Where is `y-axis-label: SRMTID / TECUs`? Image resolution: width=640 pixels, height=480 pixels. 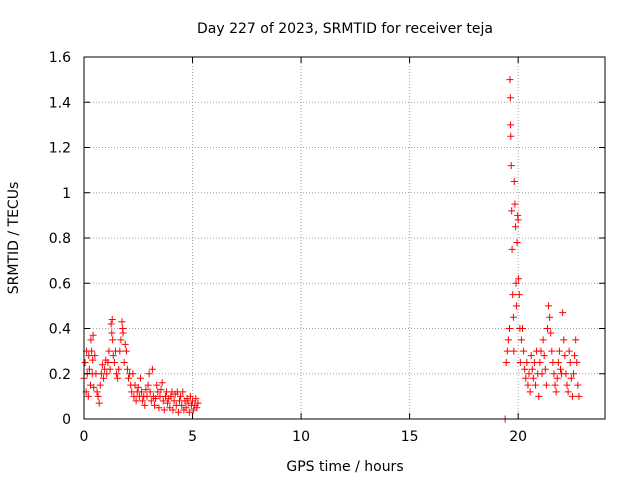
y-axis-label: SRMTID / TECUs is located at coordinates (14, 238).